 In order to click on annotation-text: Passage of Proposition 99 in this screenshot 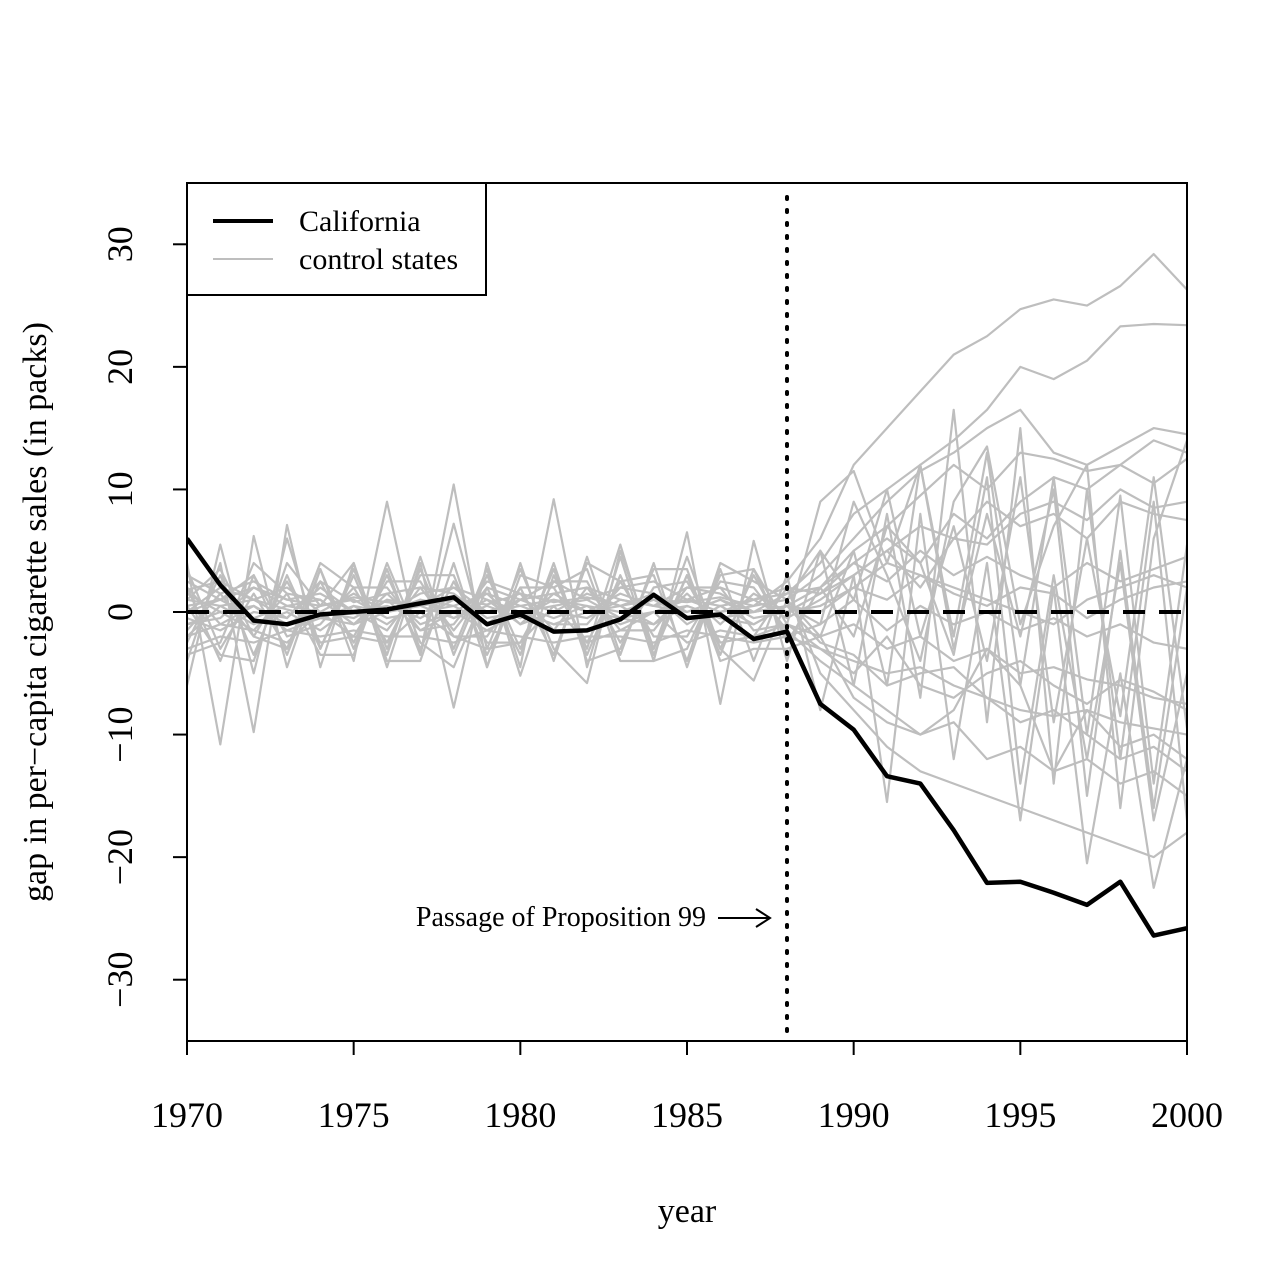, I will do `click(561, 917)`.